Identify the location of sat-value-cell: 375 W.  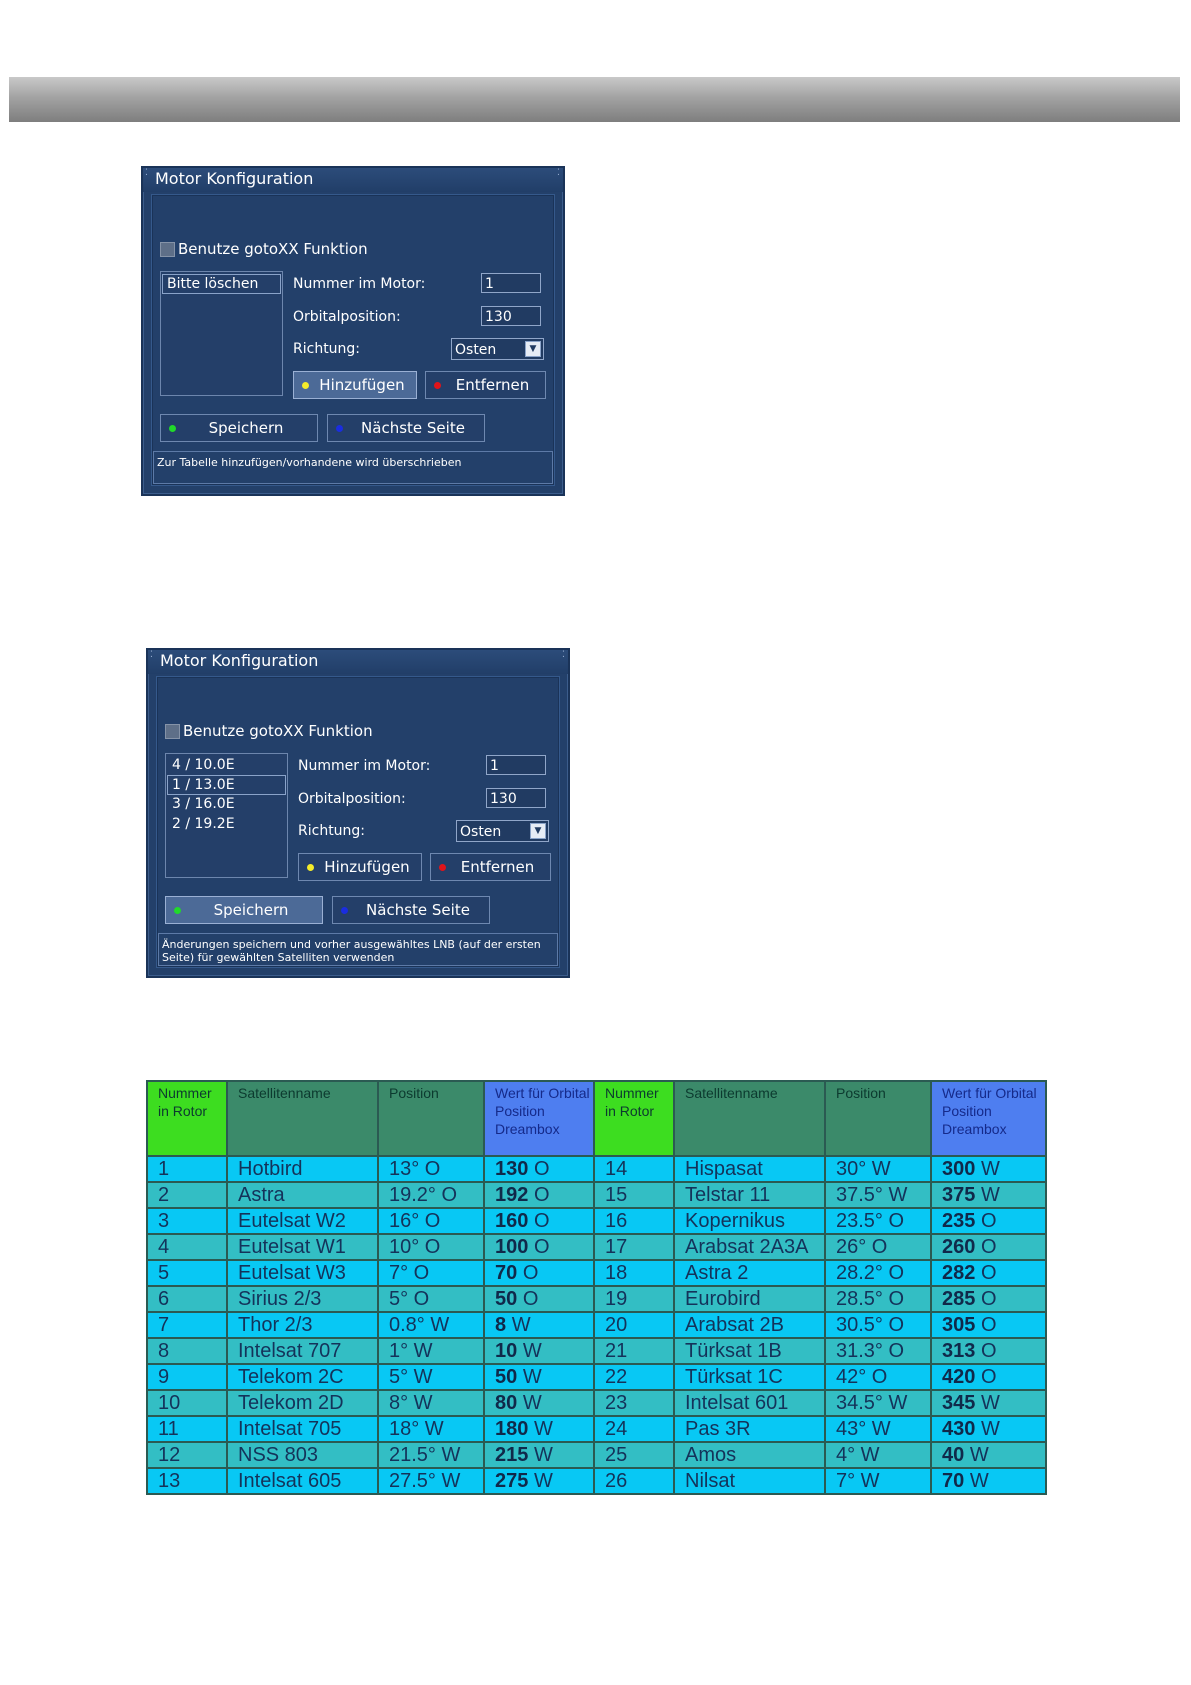
(988, 1195).